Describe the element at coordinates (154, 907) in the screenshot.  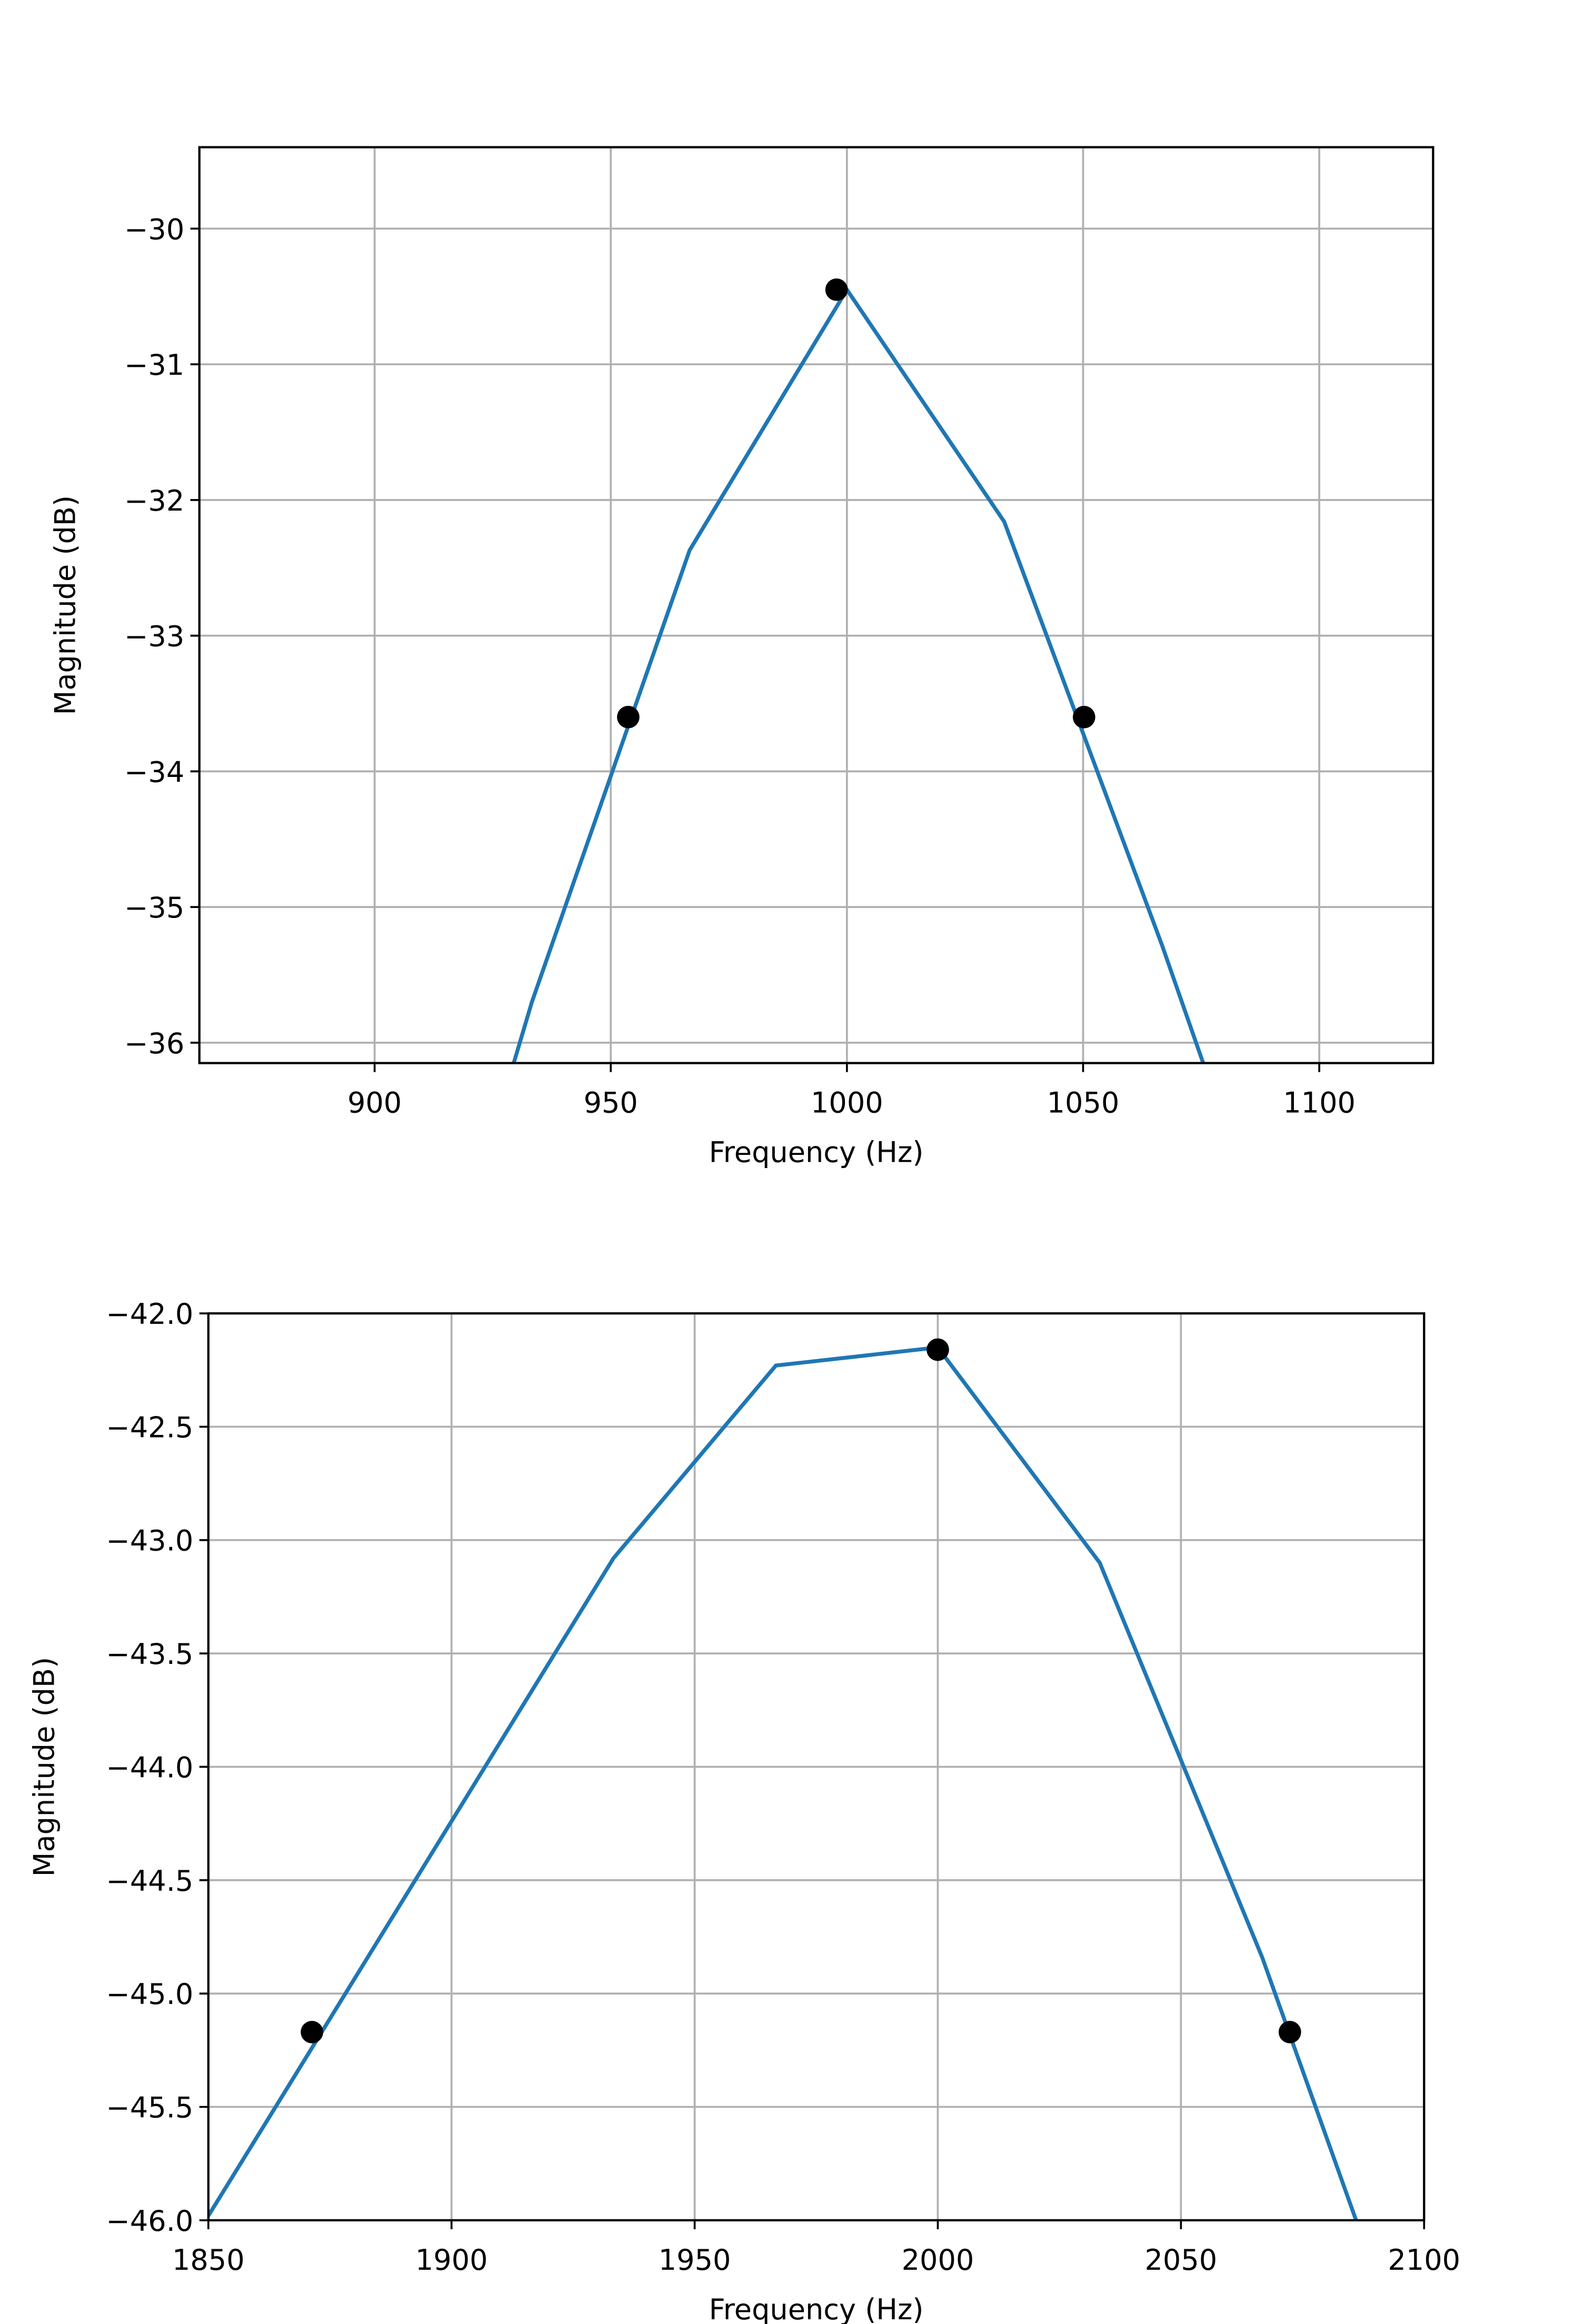
I see `y-tick-label: −35` at that location.